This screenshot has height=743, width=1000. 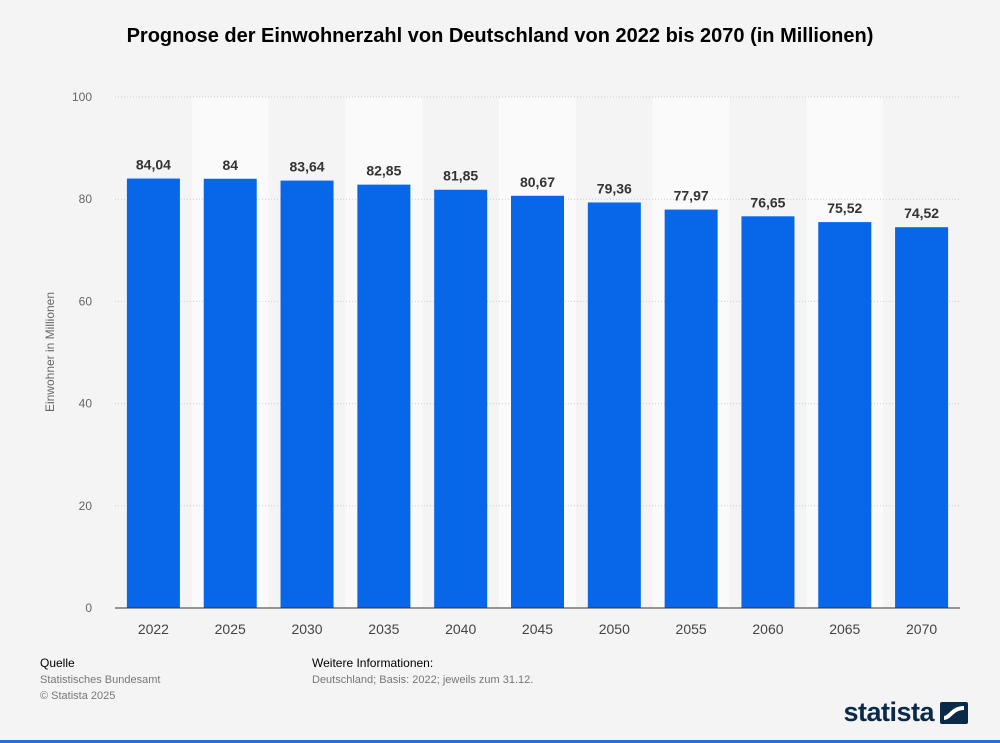 I want to click on info-label: Weitere Informationen:, so click(x=373, y=663).